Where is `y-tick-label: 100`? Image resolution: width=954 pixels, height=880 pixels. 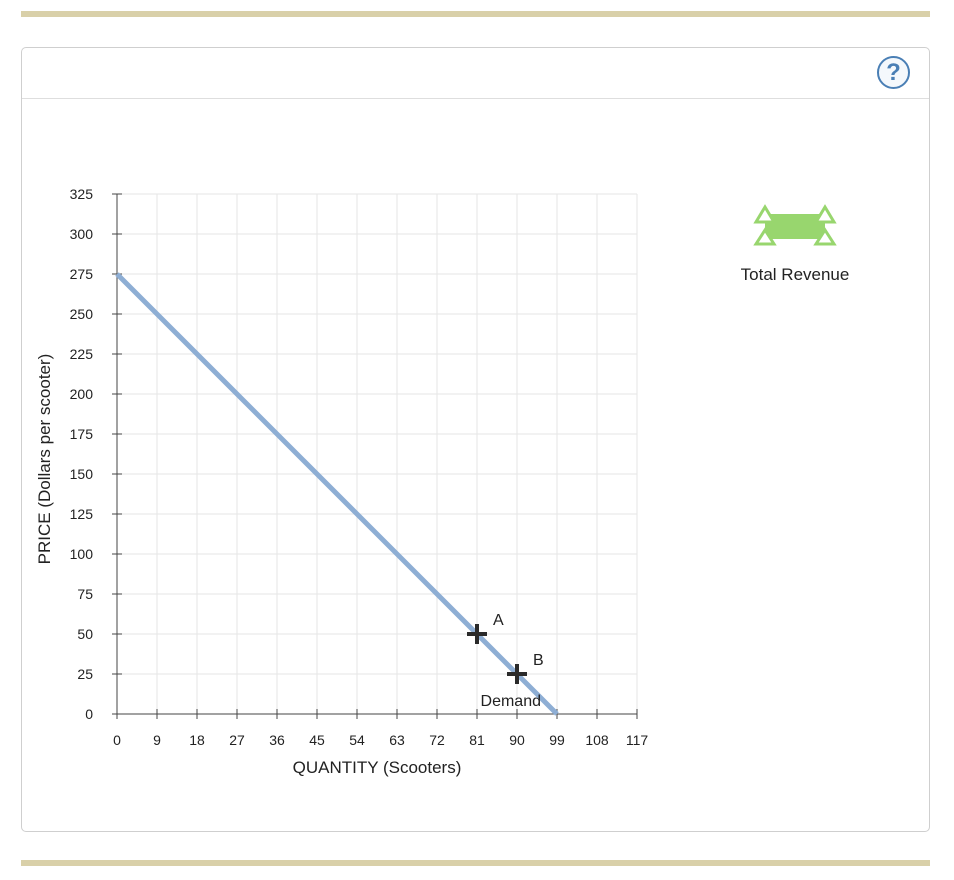
y-tick-label: 100 is located at coordinates (82, 554).